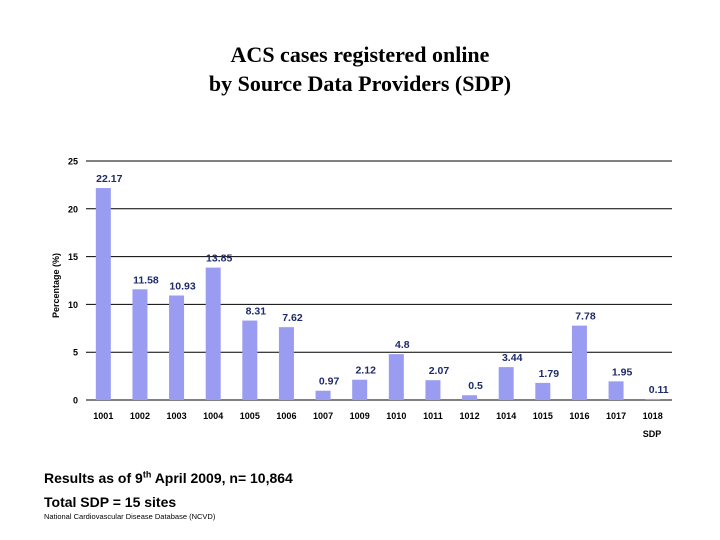 This screenshot has height=540, width=720. Describe the element at coordinates (73, 209) in the screenshot. I see `y-tick-label: 20` at that location.